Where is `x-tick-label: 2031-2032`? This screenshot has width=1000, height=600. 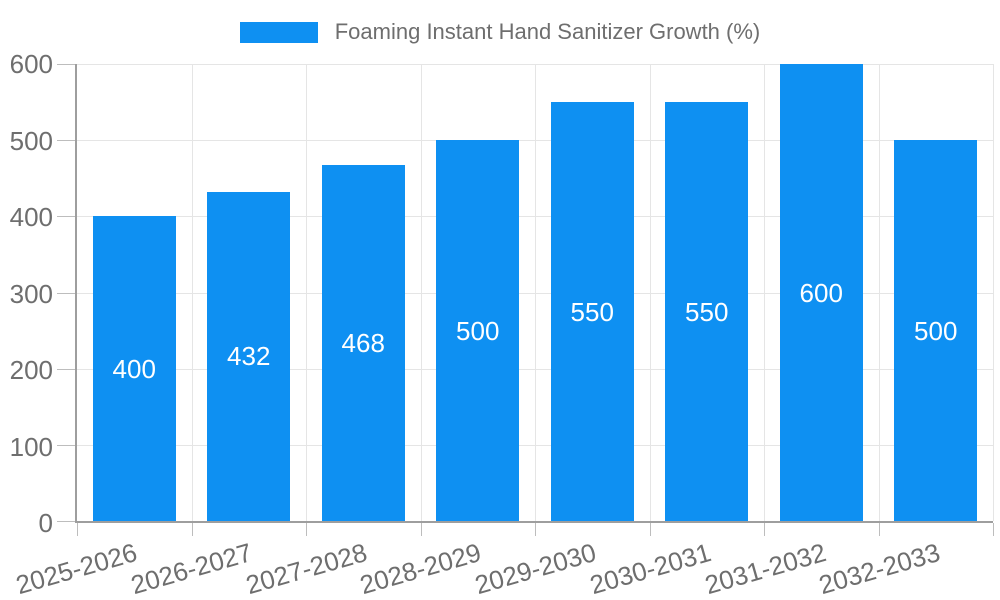 x-tick-label: 2031-2032 is located at coordinates (765, 568).